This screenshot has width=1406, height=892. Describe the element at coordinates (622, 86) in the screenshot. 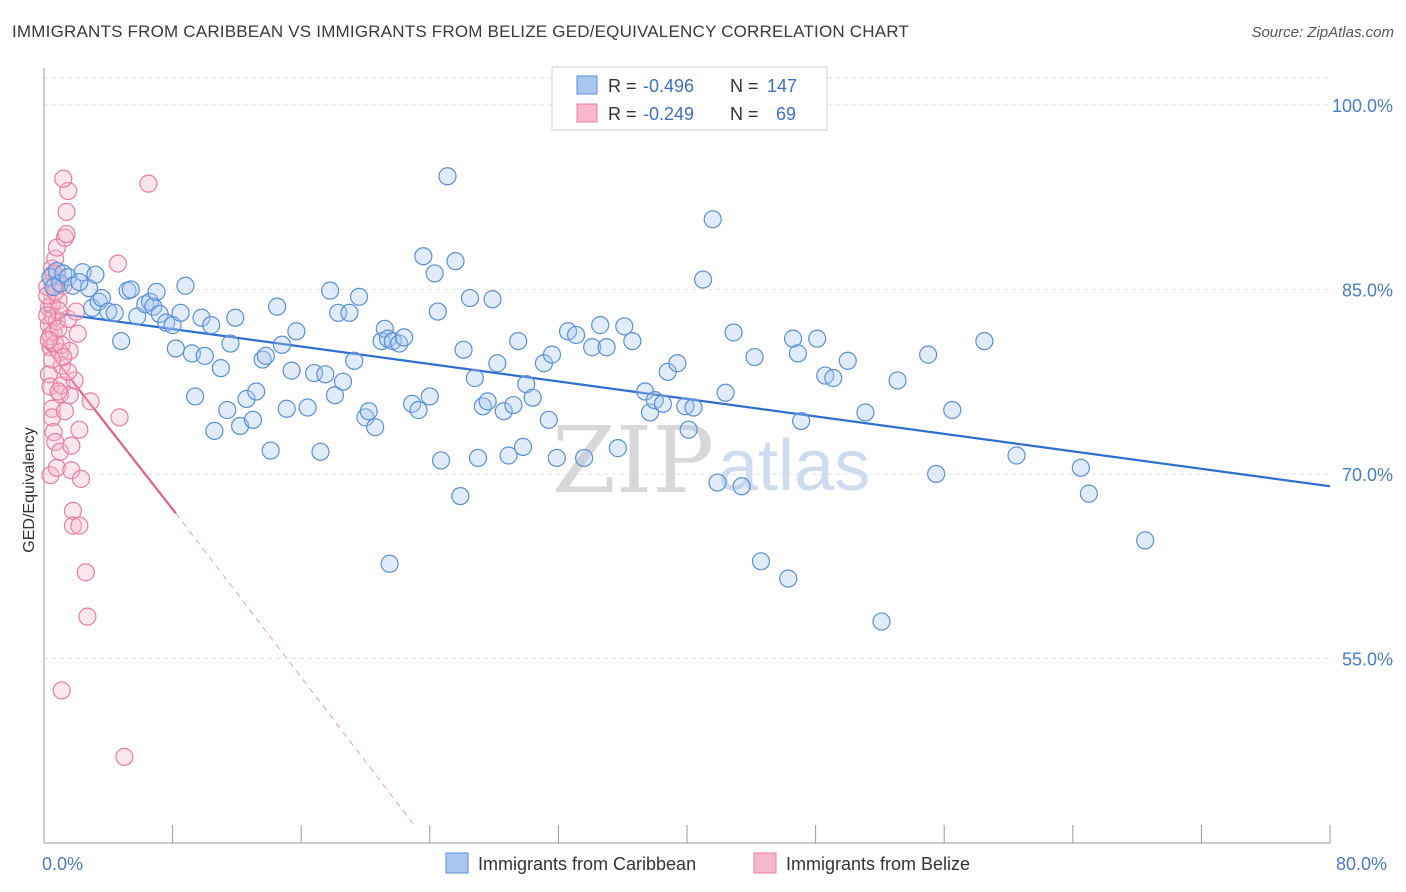

I see `legend-r-label-1: R =` at that location.